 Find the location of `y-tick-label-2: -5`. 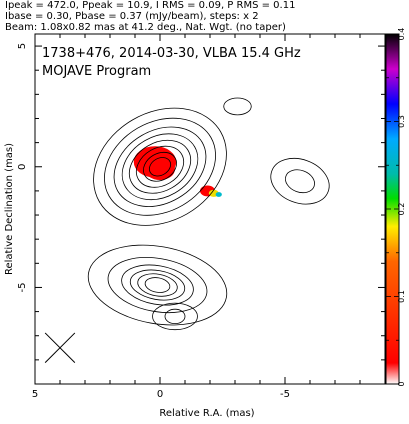

y-tick-label-2: -5 is located at coordinates (22, 287).